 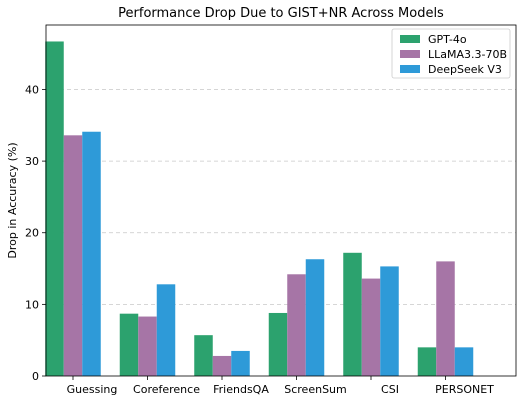 What do you see at coordinates (32, 161) in the screenshot?
I see `y-tick-label: 30` at bounding box center [32, 161].